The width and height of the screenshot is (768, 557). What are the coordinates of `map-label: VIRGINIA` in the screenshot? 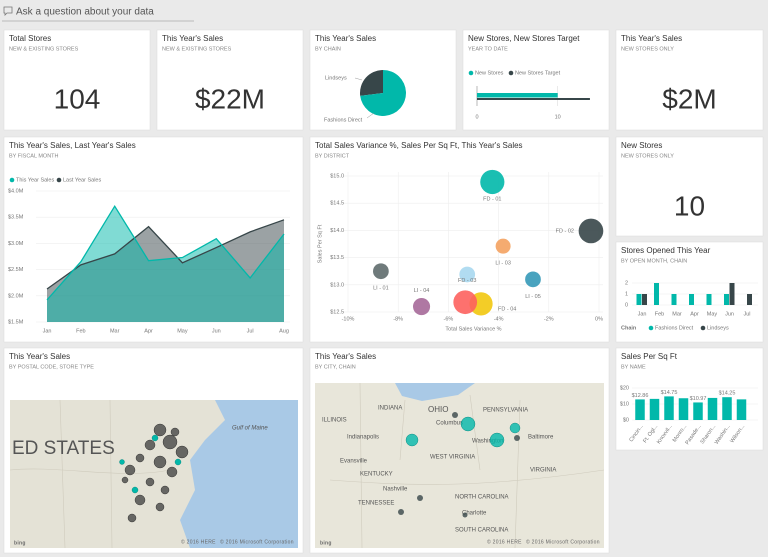 It's located at (543, 471).